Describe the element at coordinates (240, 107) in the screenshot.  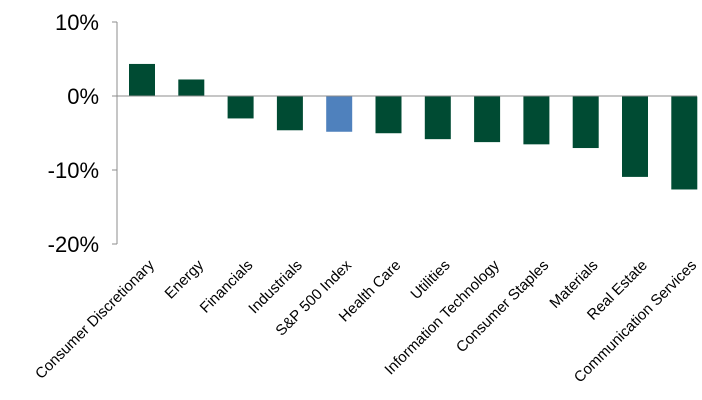
I see `bar-financials` at that location.